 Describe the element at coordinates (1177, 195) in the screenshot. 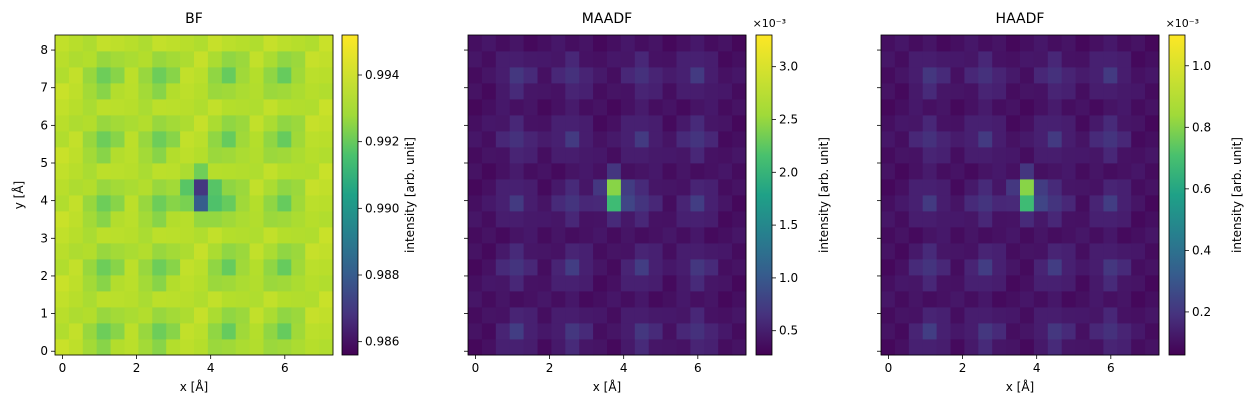

I see `colorbar` at that location.